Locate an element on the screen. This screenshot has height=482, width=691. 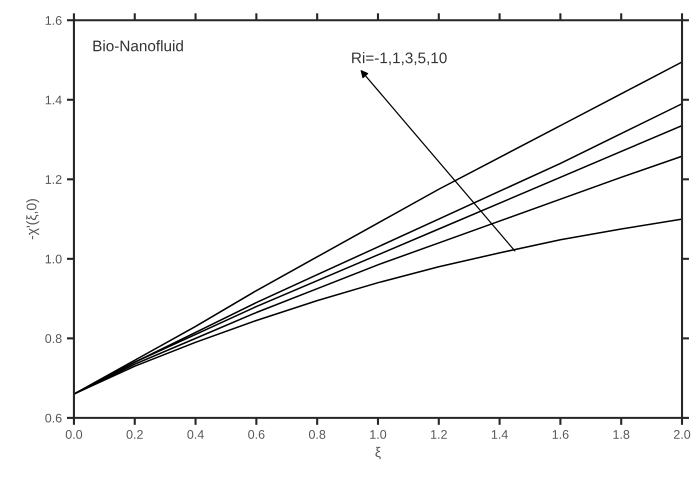
x-tick-label: 0.2 is located at coordinates (134, 434).